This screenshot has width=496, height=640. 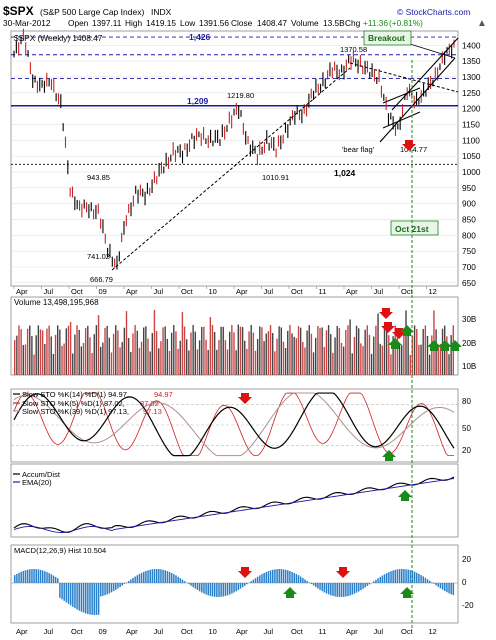 What do you see at coordinates (401, 120) in the screenshot?
I see `bear-flag-lower` at bounding box center [401, 120].